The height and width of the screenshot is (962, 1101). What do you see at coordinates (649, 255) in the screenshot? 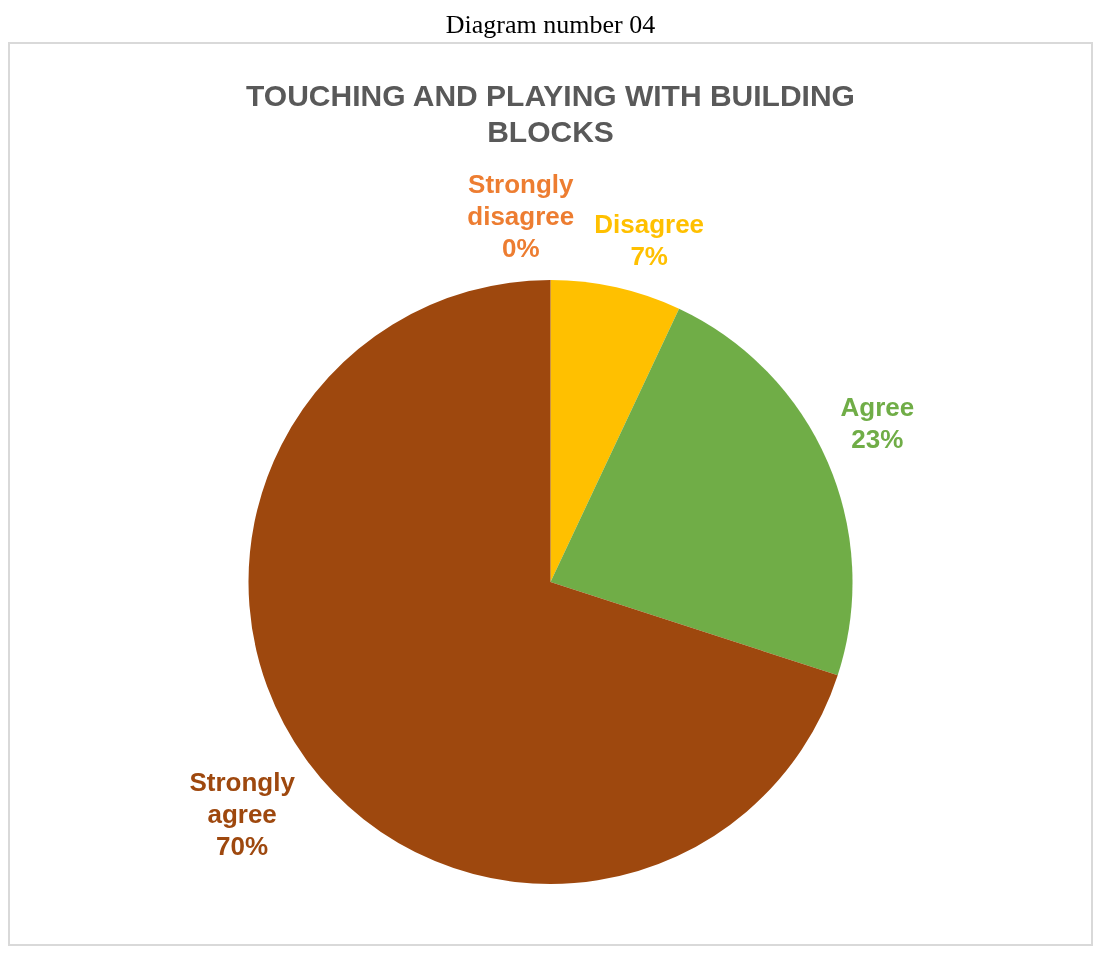
I see `data-label: 7%` at bounding box center [649, 255].